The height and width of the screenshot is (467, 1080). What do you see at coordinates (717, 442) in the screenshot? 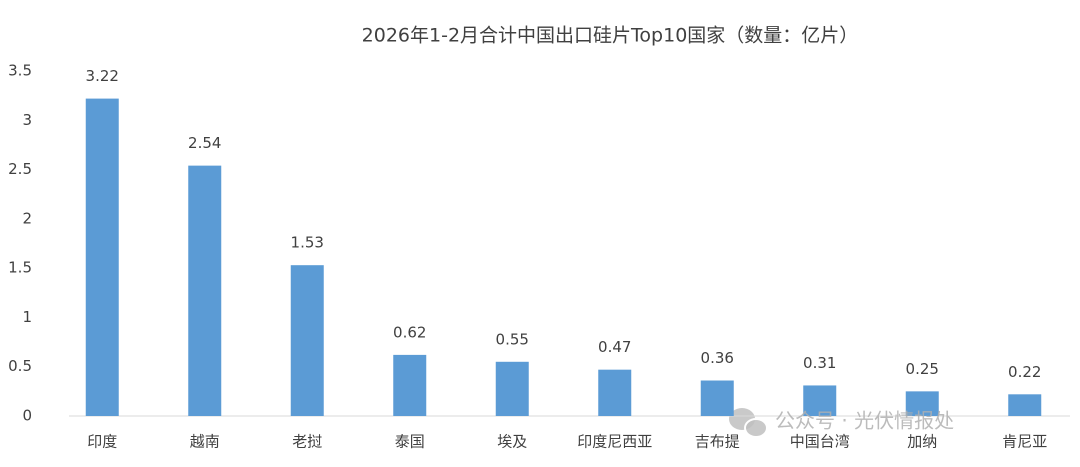
I see `x-tick-label: 吉布提` at bounding box center [717, 442].